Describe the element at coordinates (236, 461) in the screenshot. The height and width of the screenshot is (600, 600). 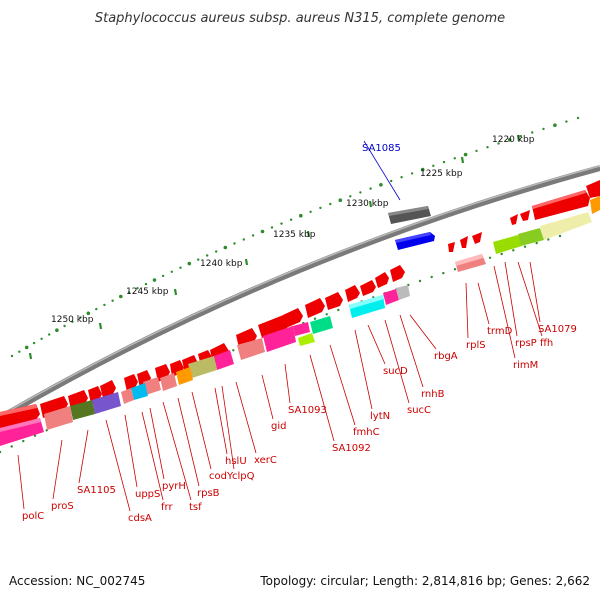
I see `gene-label-hslu: hslU` at that location.